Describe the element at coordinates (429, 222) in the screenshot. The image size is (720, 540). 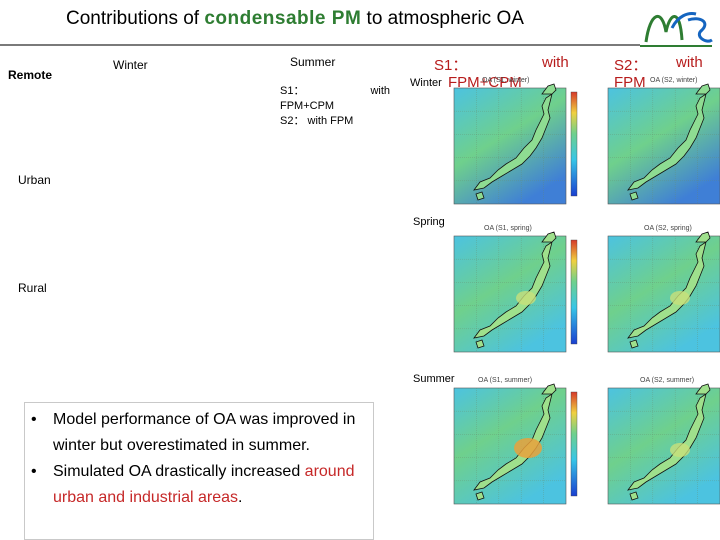
I see `season-label-spring: Spring` at that location.